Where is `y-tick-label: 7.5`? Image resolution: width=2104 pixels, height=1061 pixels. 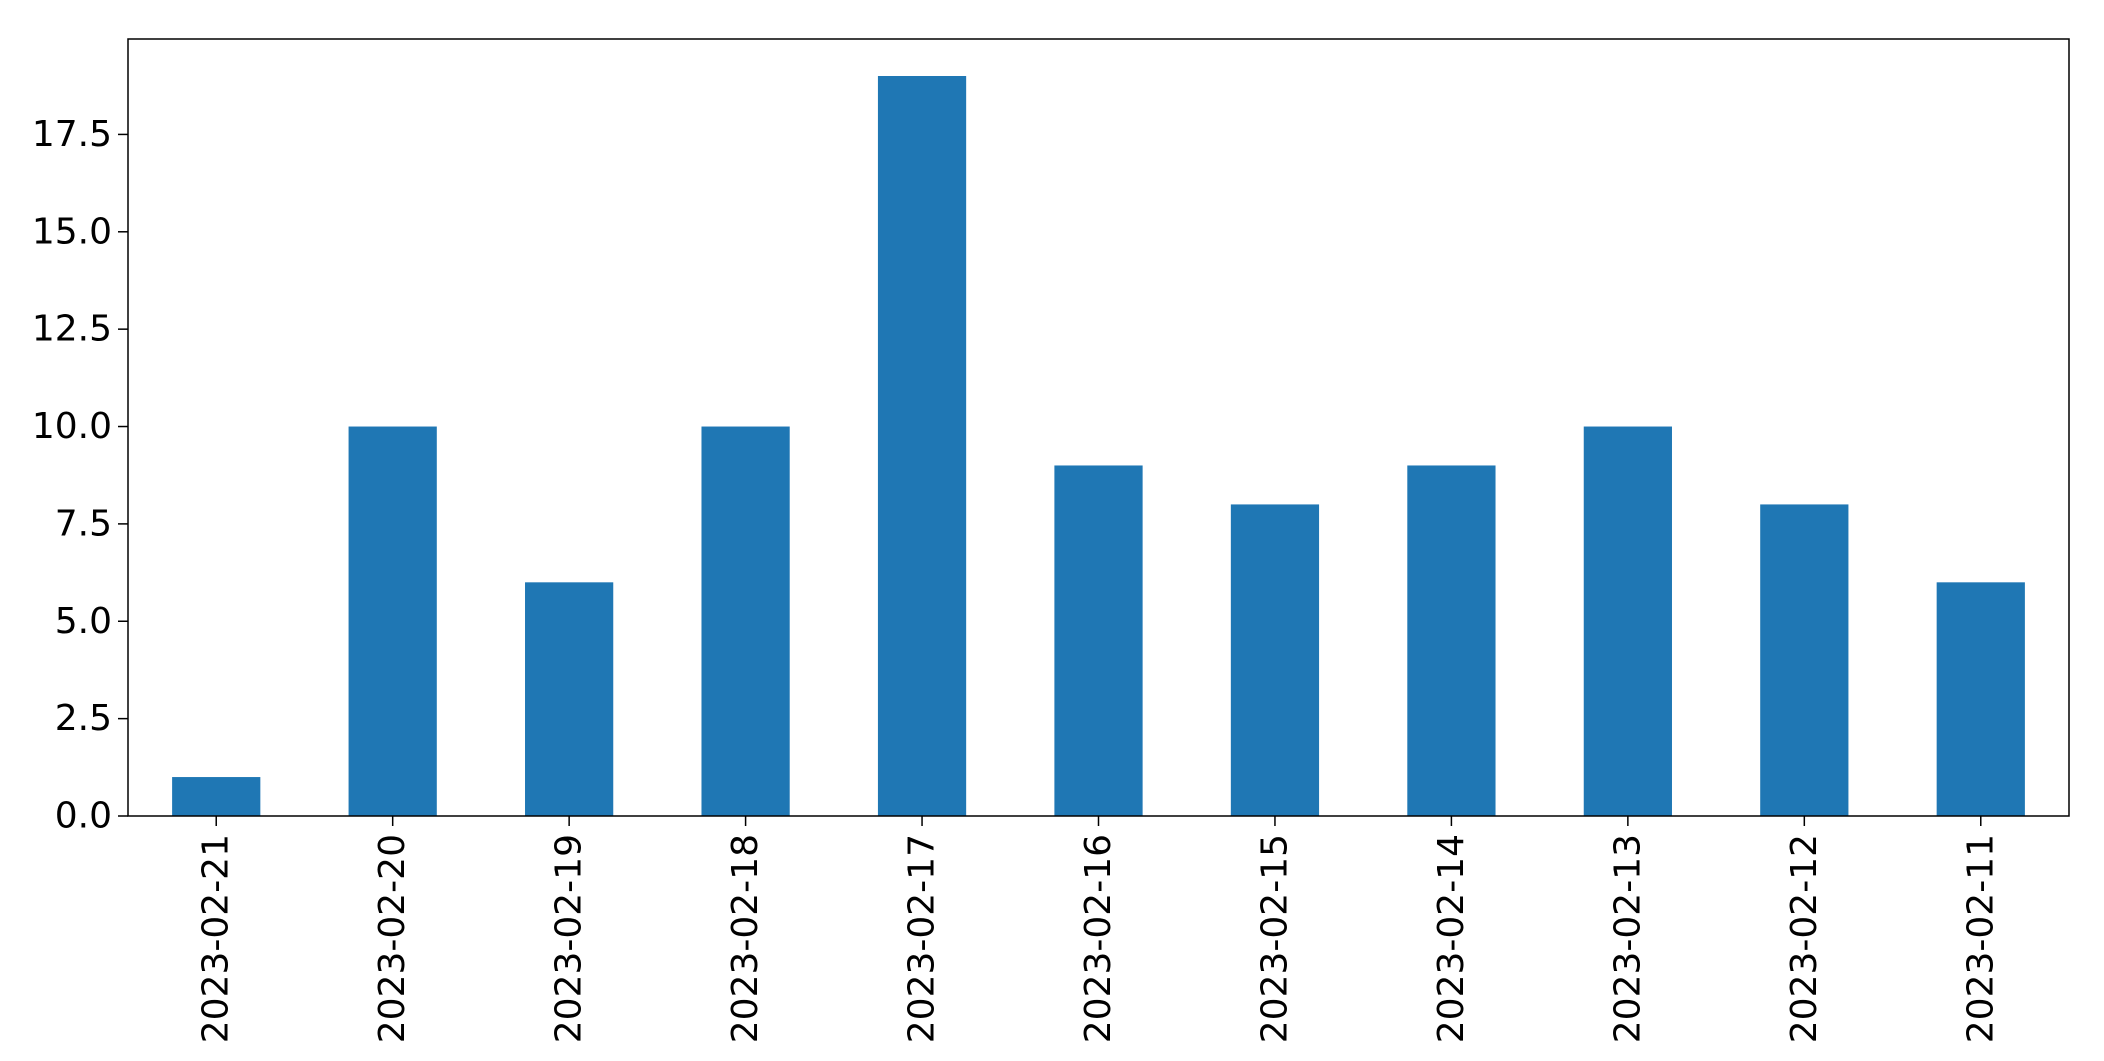
y-tick-label: 7.5 is located at coordinates (83, 523).